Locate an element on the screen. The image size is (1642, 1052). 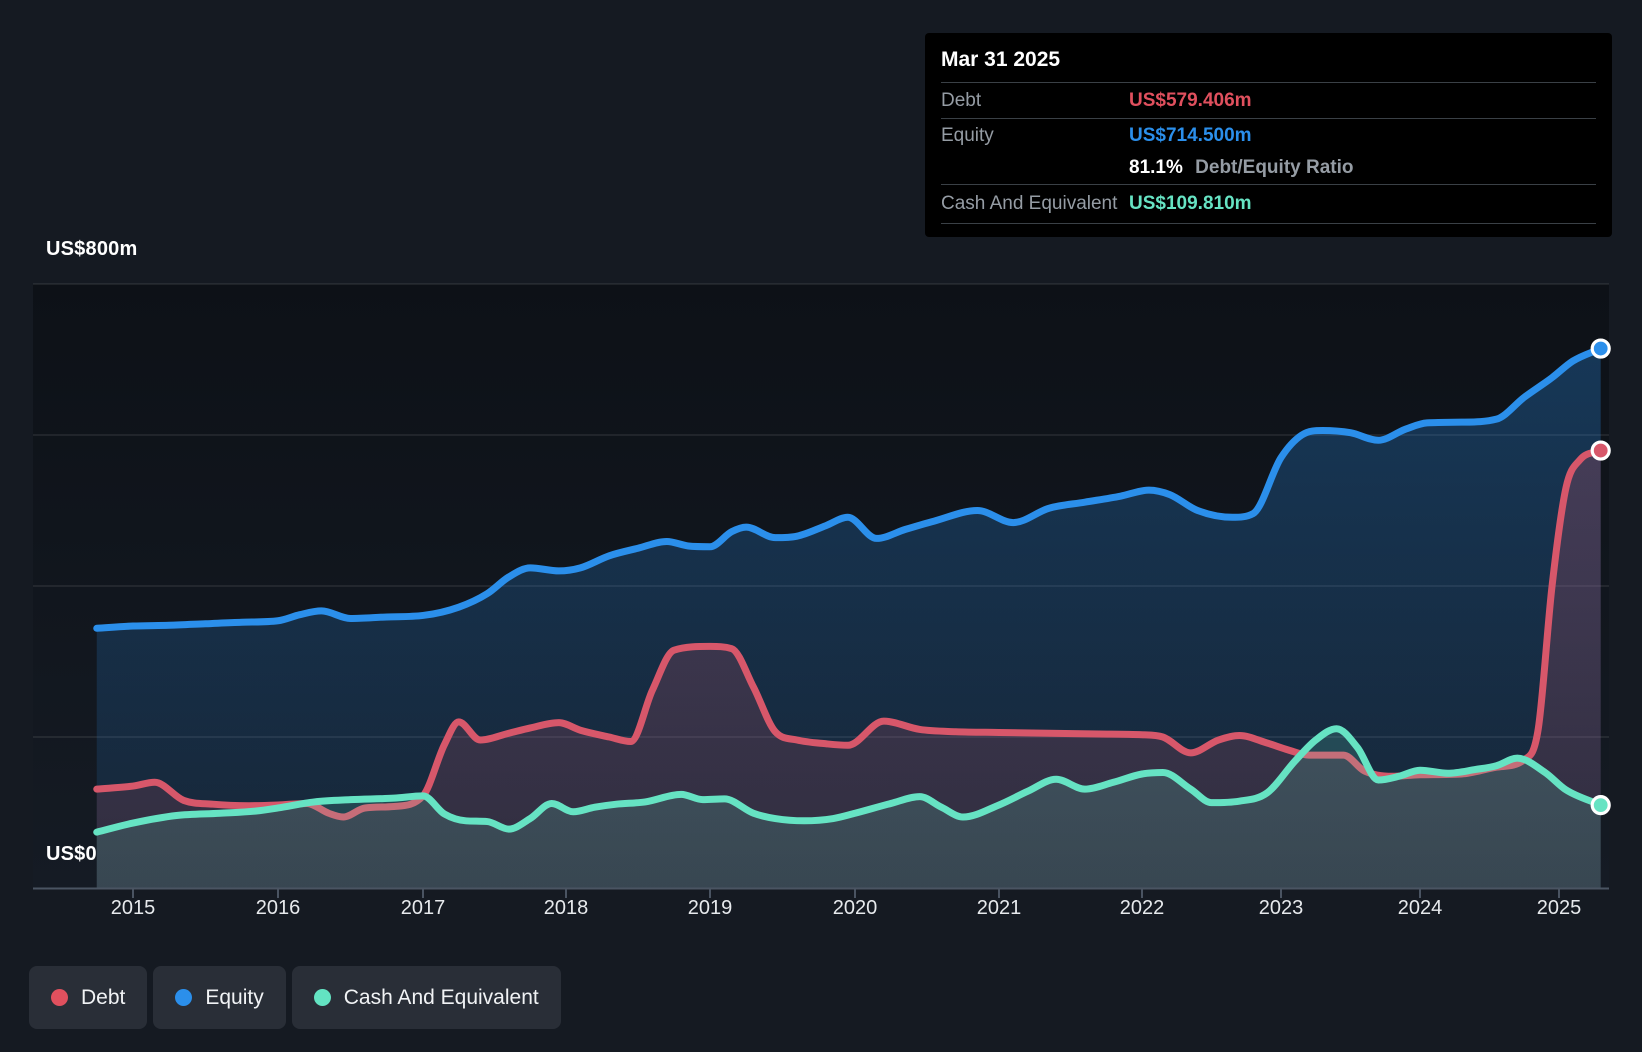
x-axis-label: 2021 is located at coordinates (999, 908).